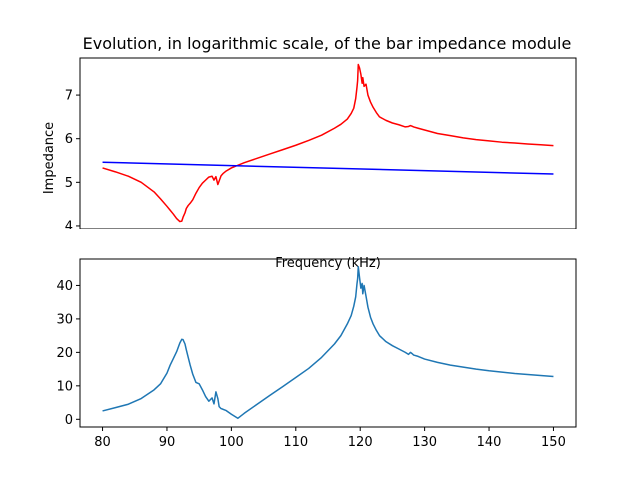 The width and height of the screenshot is (640, 480). I want to click on bottom-x-tick-label: 90, so click(167, 442).